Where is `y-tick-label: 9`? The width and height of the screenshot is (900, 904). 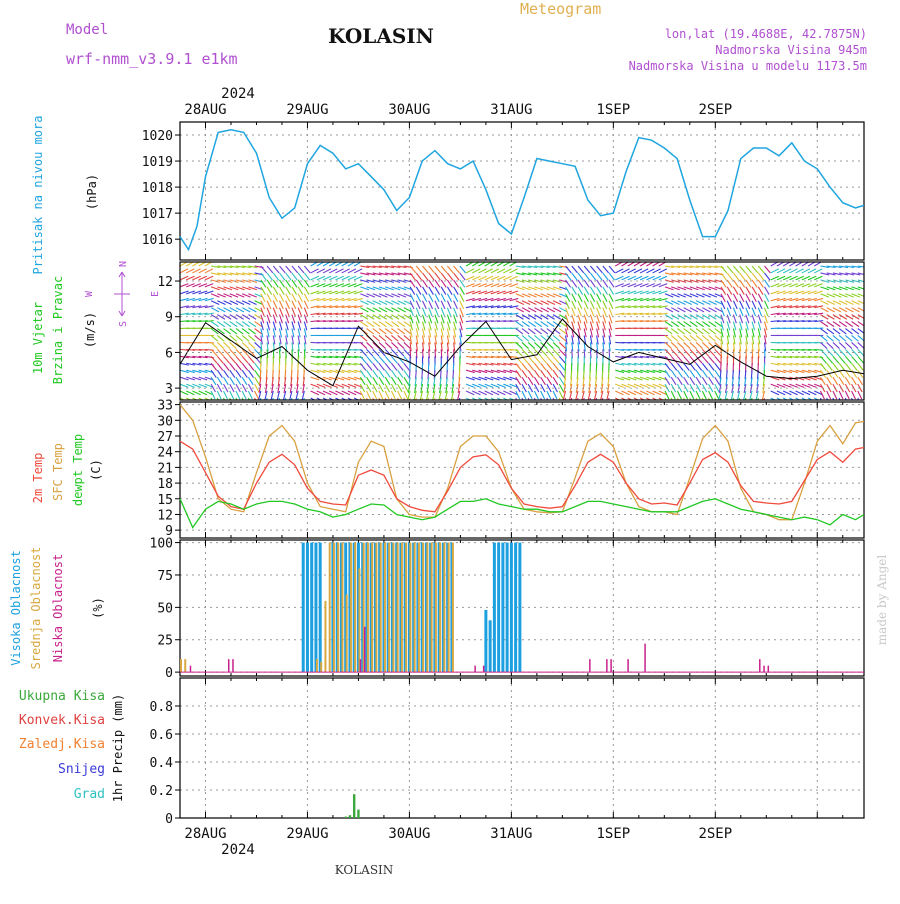 y-tick-label: 9 is located at coordinates (169, 318).